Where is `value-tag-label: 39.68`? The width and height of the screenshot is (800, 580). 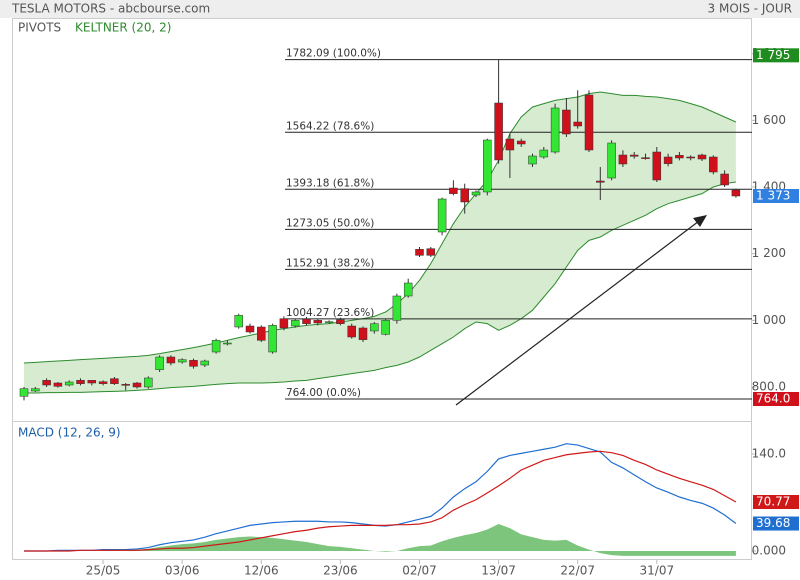 value-tag-label: 39.68 is located at coordinates (773, 523).